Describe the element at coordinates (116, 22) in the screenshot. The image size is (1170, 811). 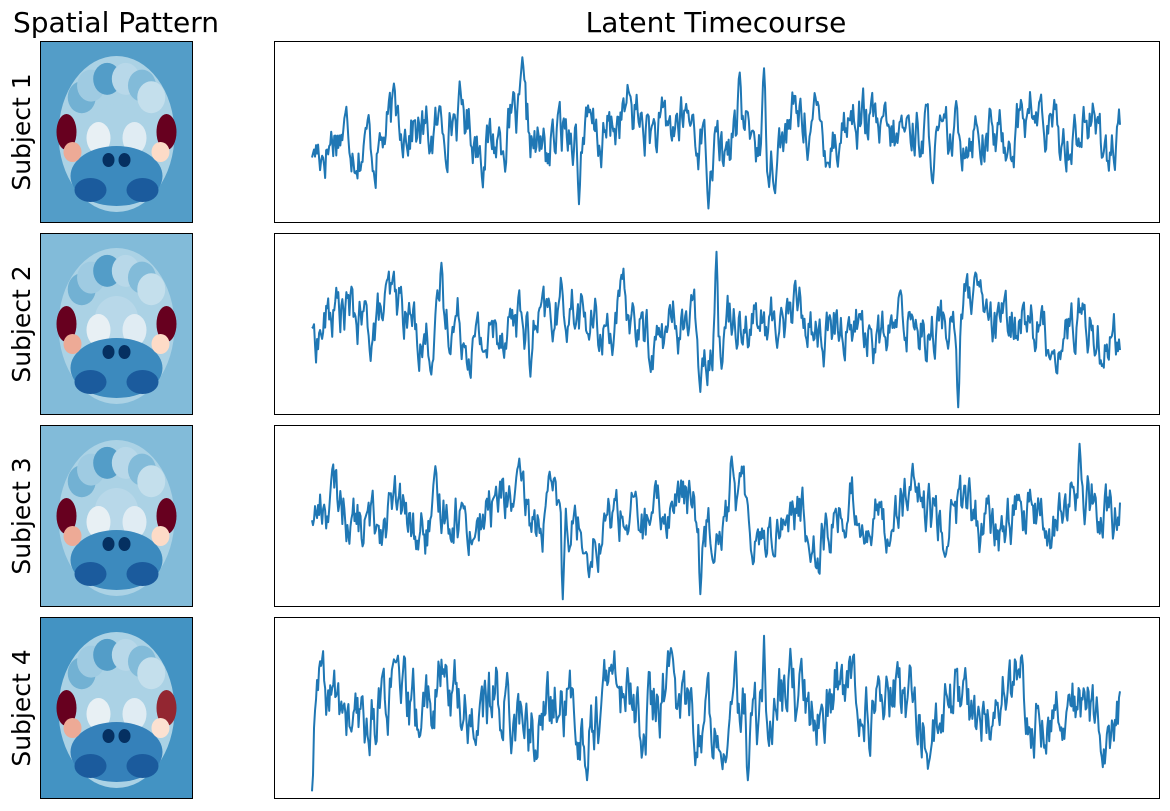
I see `spatial-pattern-title: Spatial Pattern` at that location.